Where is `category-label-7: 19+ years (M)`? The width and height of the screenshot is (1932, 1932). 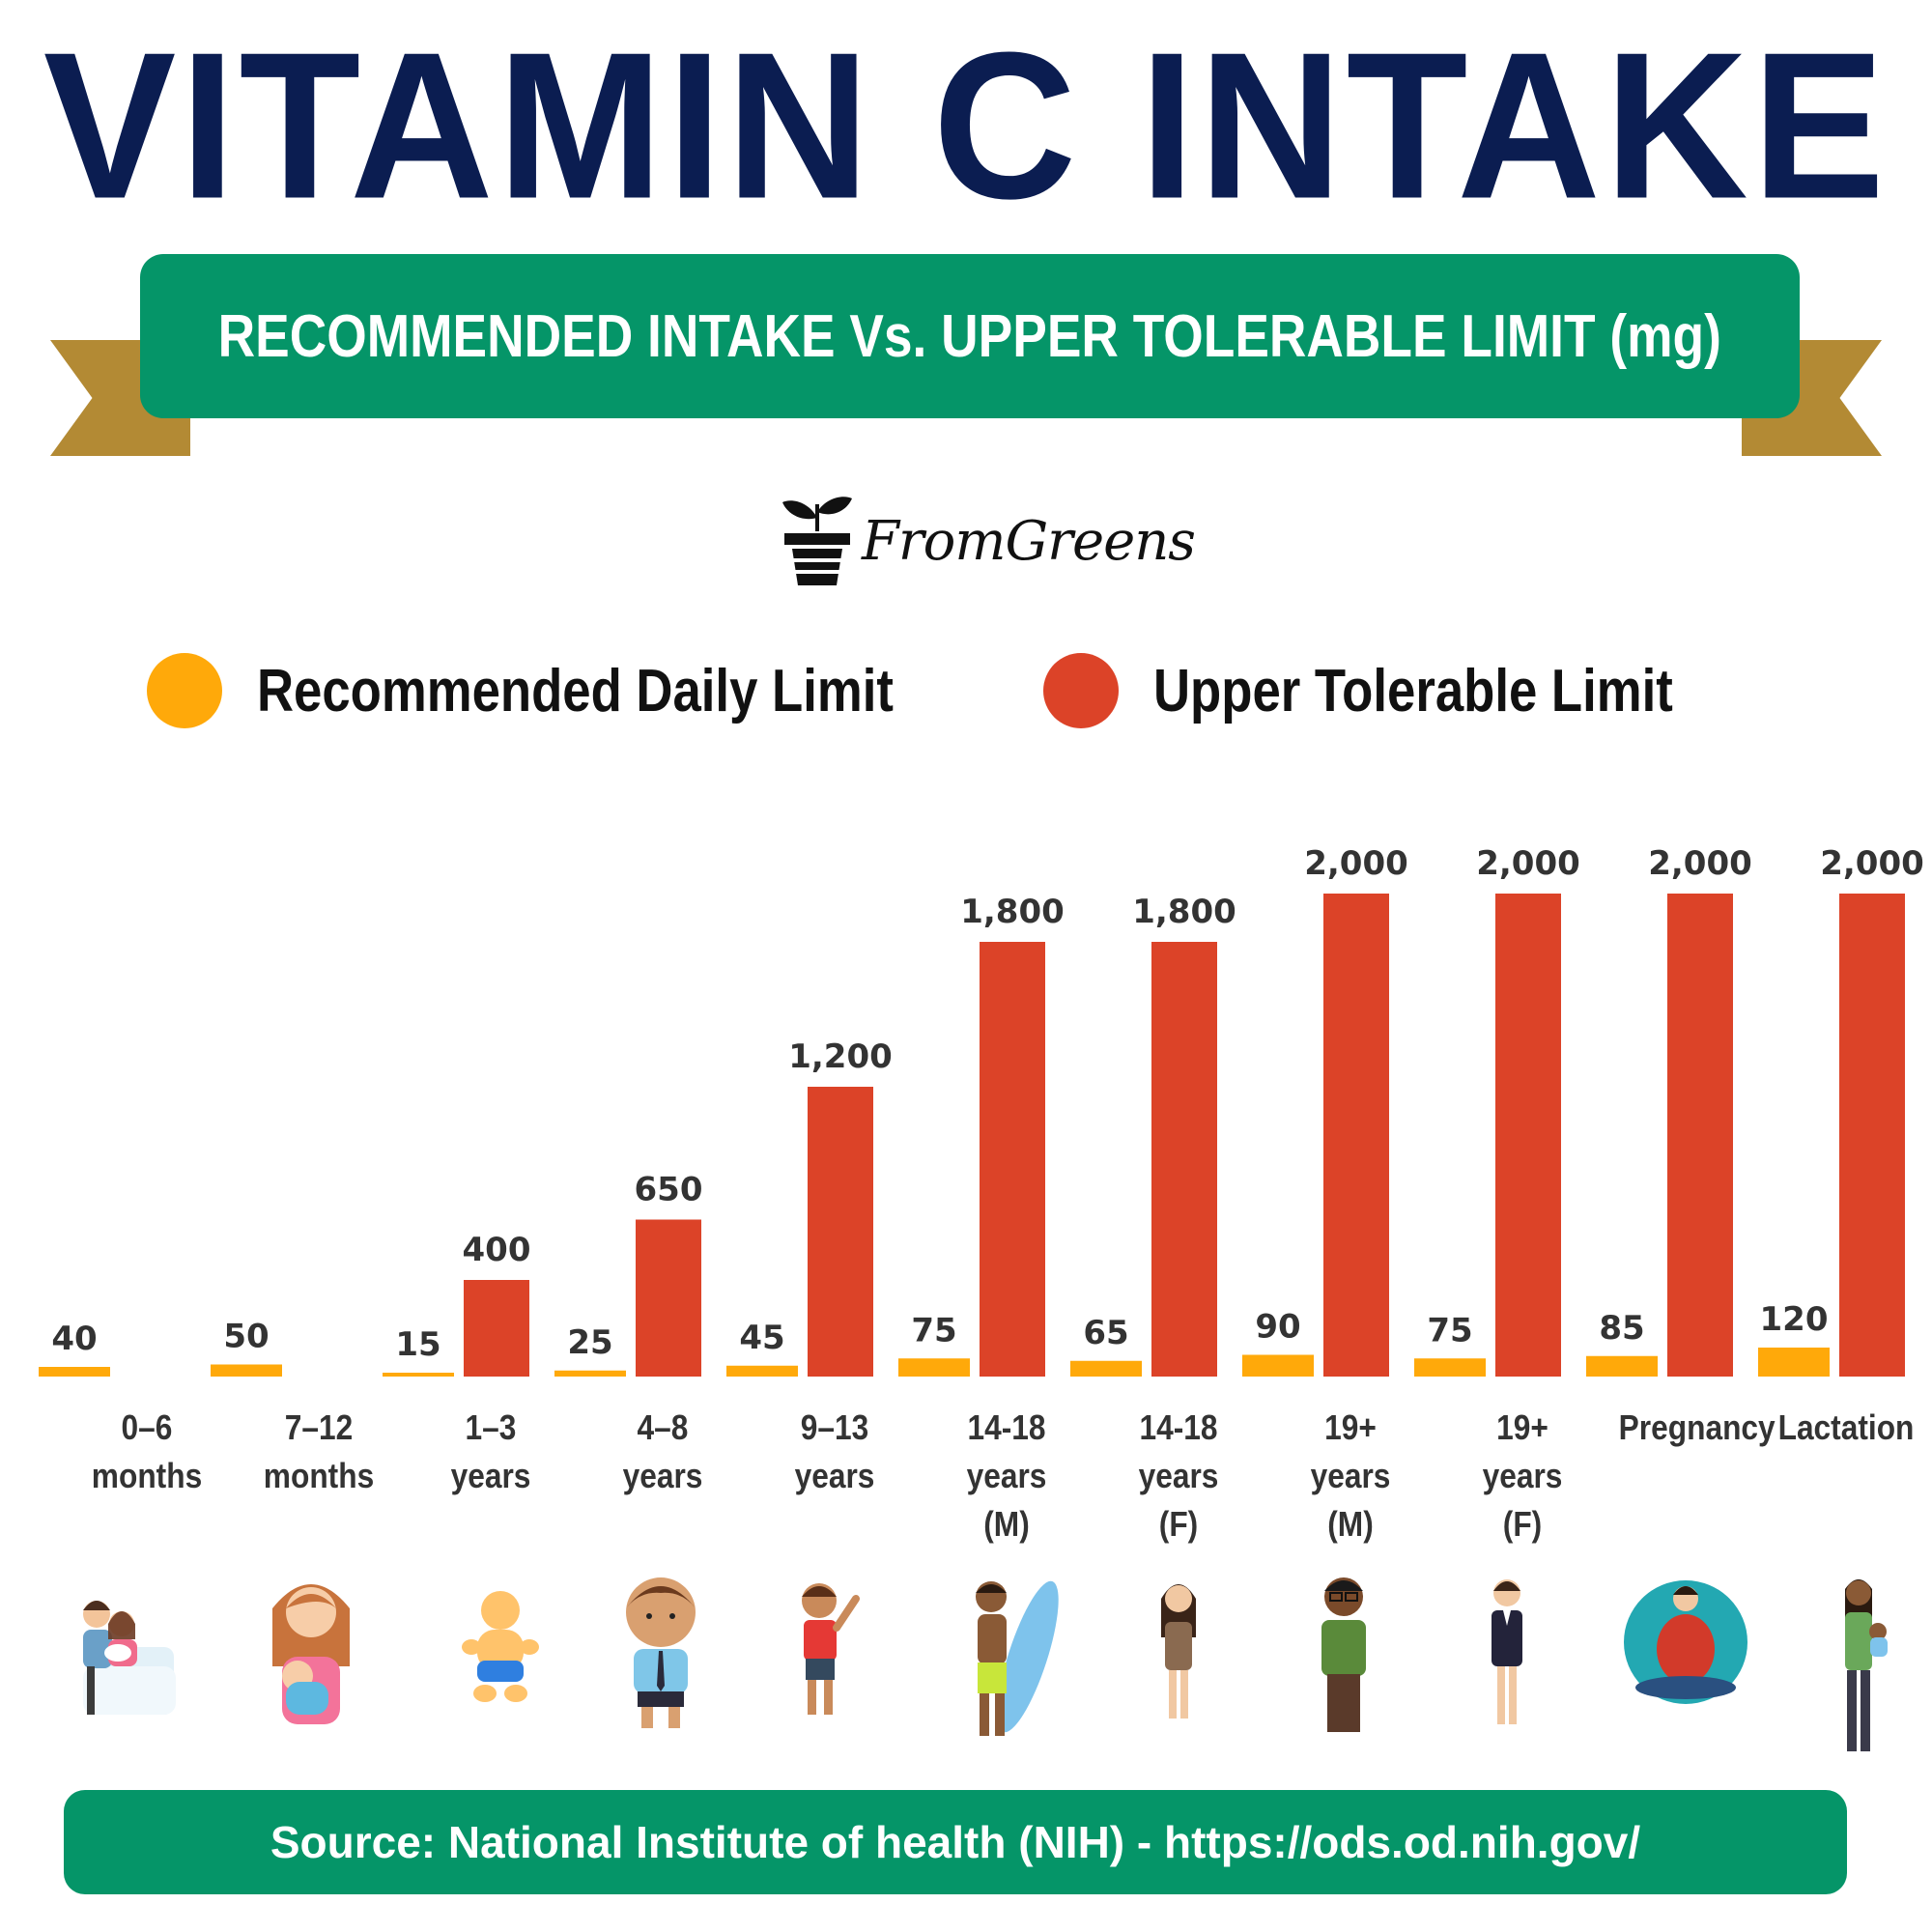 category-label-7: 19+ years (M) is located at coordinates (1350, 1475).